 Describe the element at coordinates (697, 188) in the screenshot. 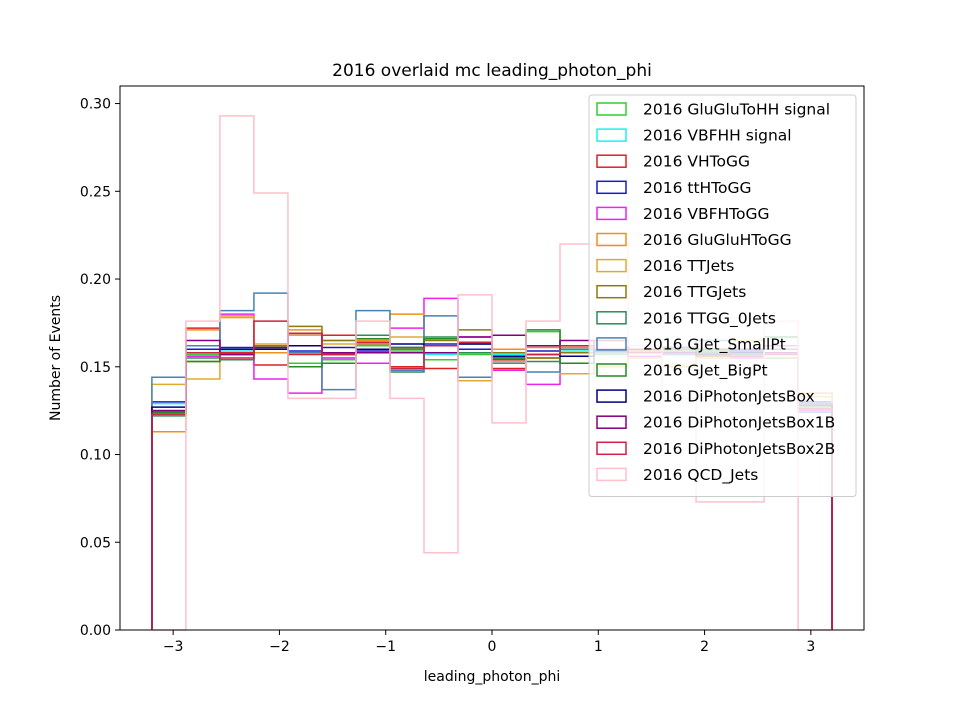

I see `legend-entry-label: 2016 ttHToGG` at that location.